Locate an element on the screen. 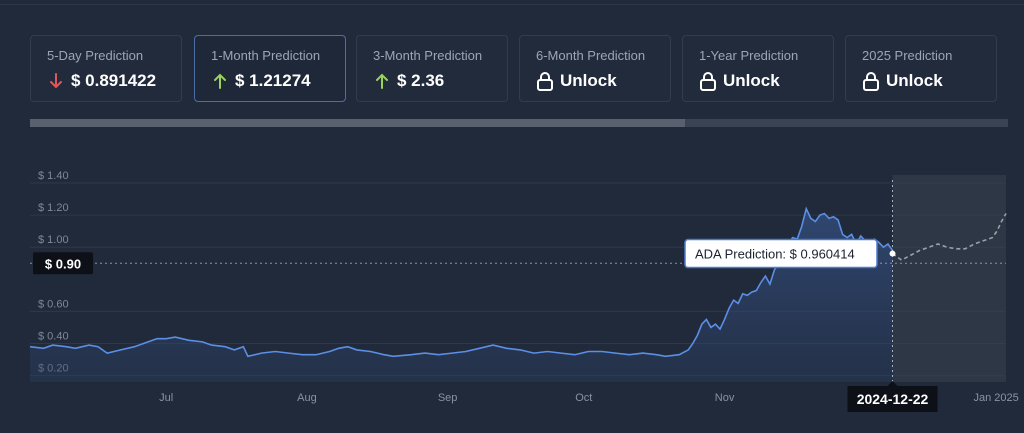 Image resolution: width=1024 pixels, height=433 pixels. ref-label-box is located at coordinates (63, 263).